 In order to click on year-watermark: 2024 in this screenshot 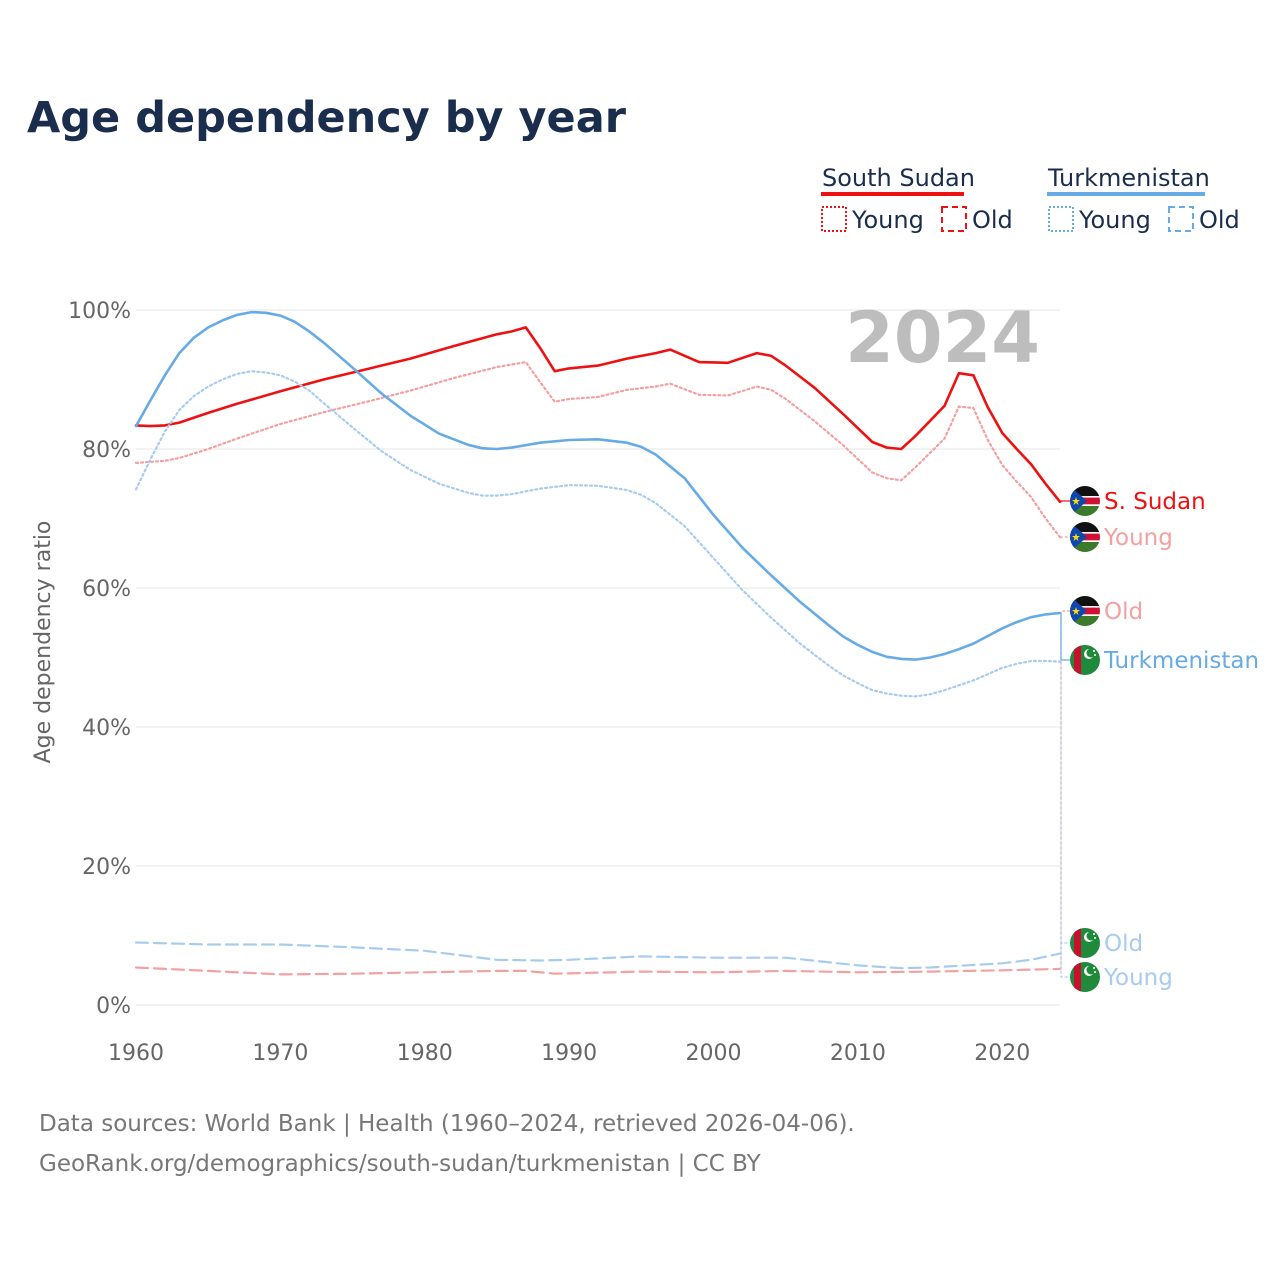, I will do `click(942, 338)`.